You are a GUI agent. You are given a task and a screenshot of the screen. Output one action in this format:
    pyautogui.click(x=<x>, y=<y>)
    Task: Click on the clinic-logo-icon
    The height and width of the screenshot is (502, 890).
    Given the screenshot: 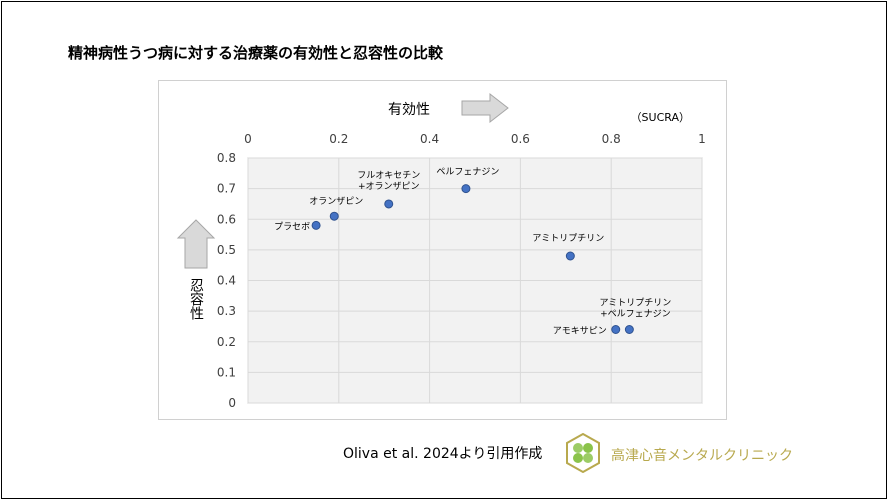 What is the action you would take?
    pyautogui.click(x=583, y=453)
    